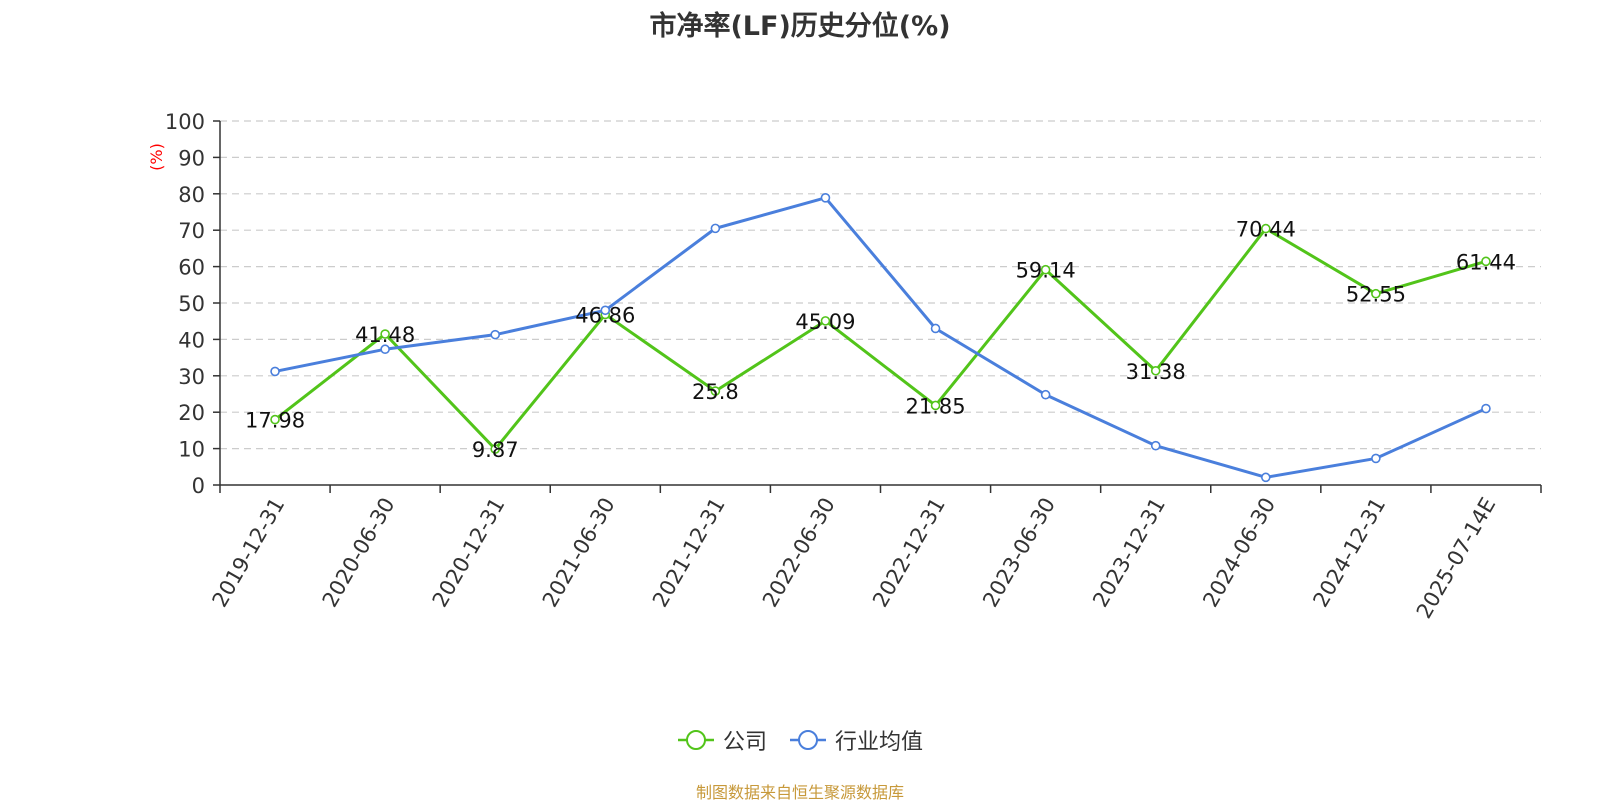 The height and width of the screenshot is (803, 1600). Describe the element at coordinates (799, 792) in the screenshot. I see `source-note: 制图数据来自恒生聚源数据库` at that location.